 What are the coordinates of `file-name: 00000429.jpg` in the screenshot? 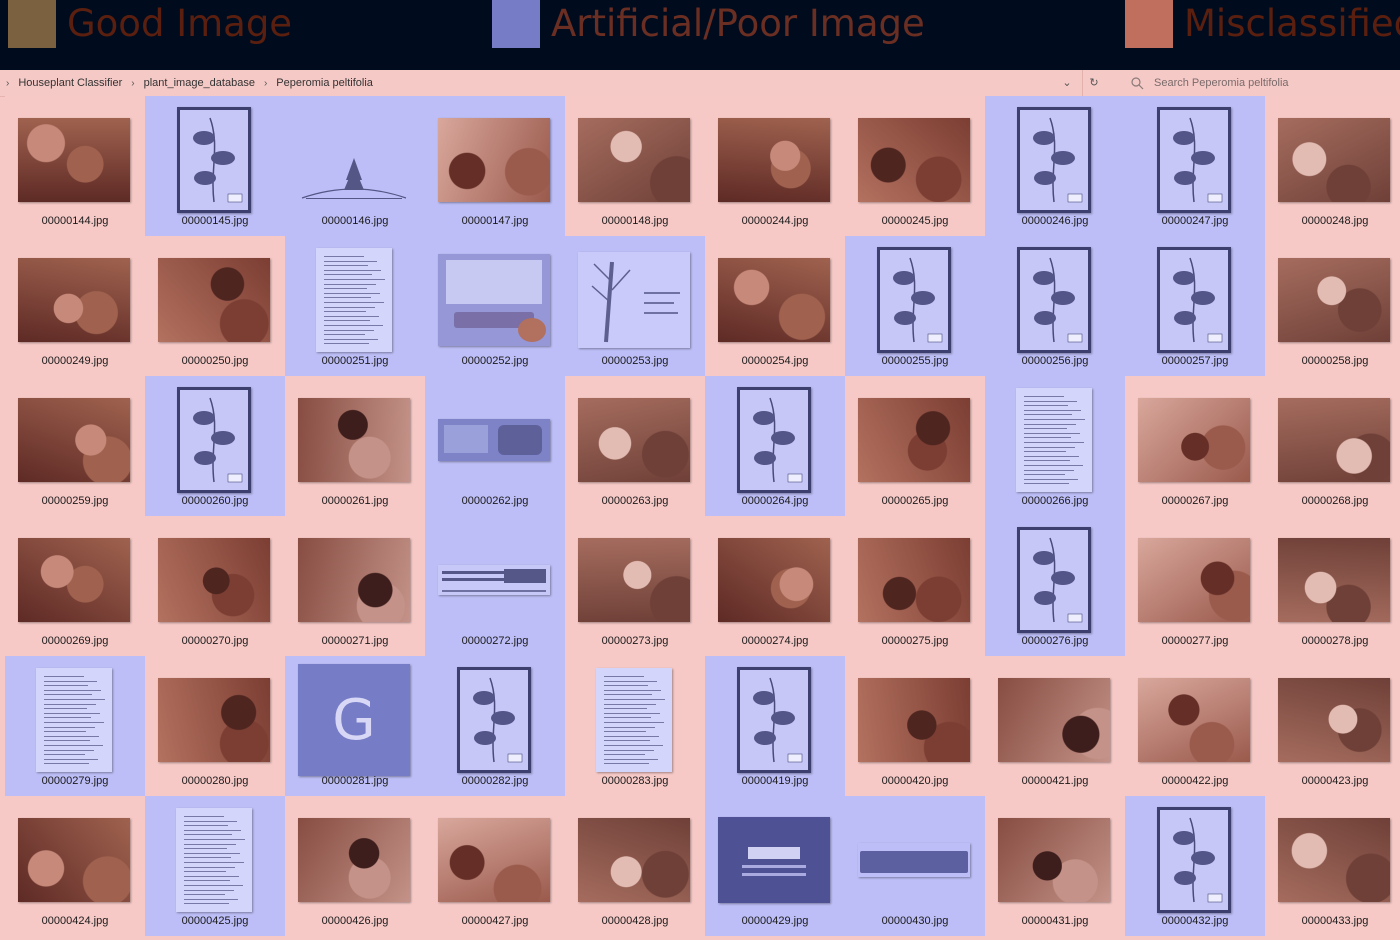 It's located at (775, 921).